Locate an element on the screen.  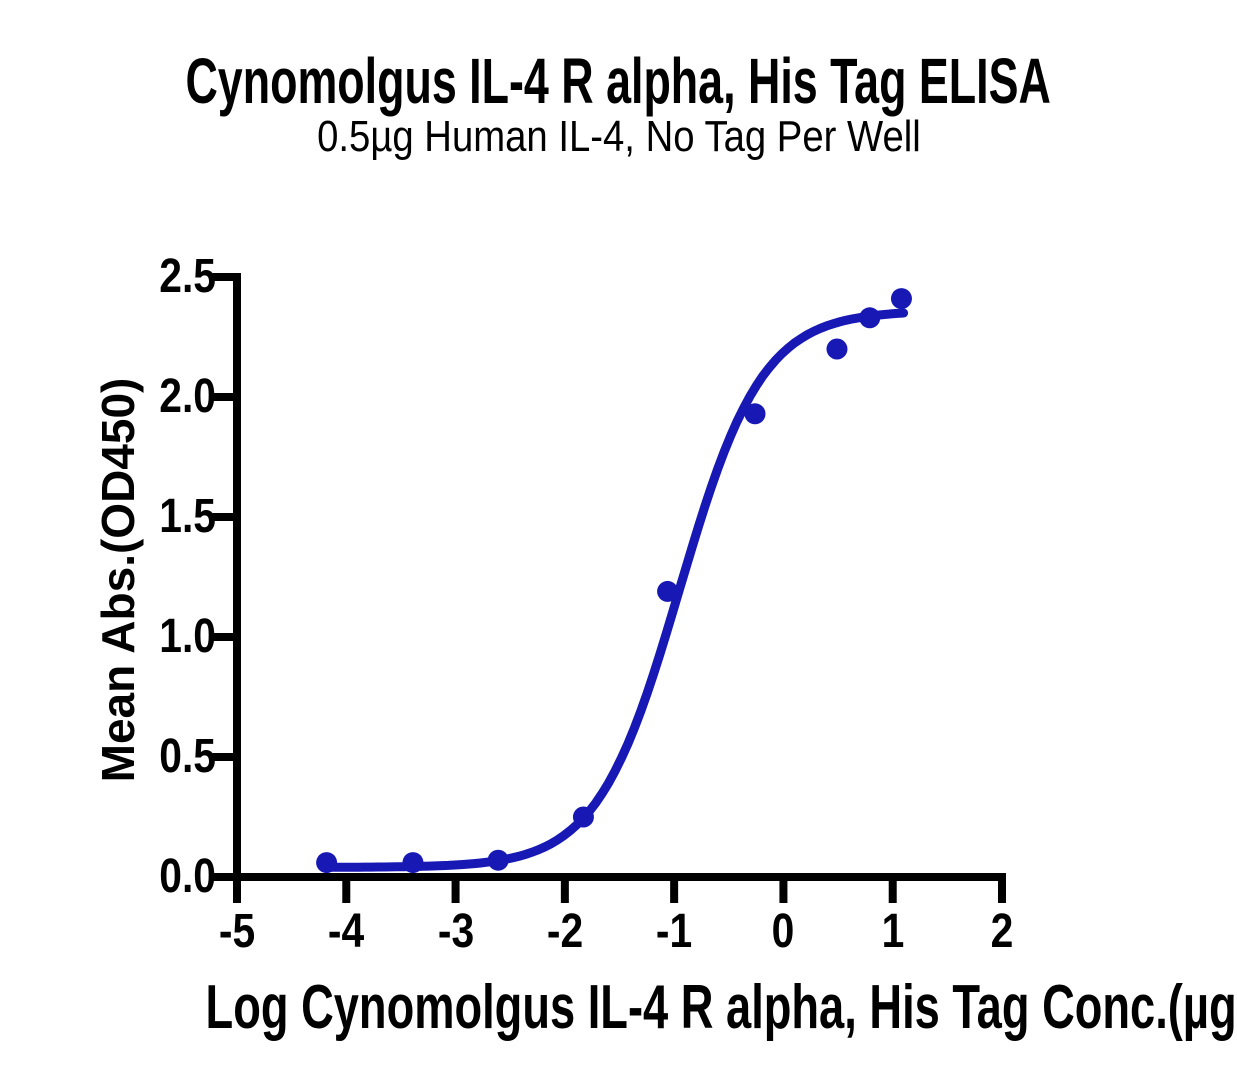
y-tick-label: 0.0 is located at coordinates (187, 876).